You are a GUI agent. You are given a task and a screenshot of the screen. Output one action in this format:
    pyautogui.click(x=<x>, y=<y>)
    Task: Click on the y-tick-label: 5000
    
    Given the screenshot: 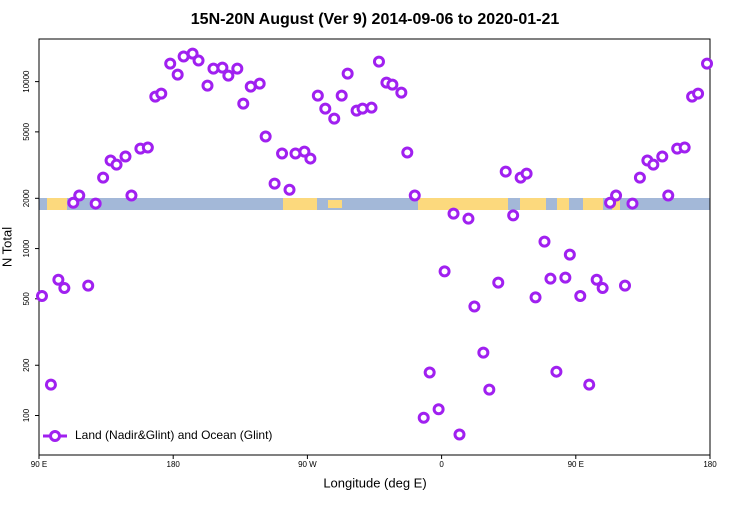 What is the action you would take?
    pyautogui.click(x=26, y=131)
    